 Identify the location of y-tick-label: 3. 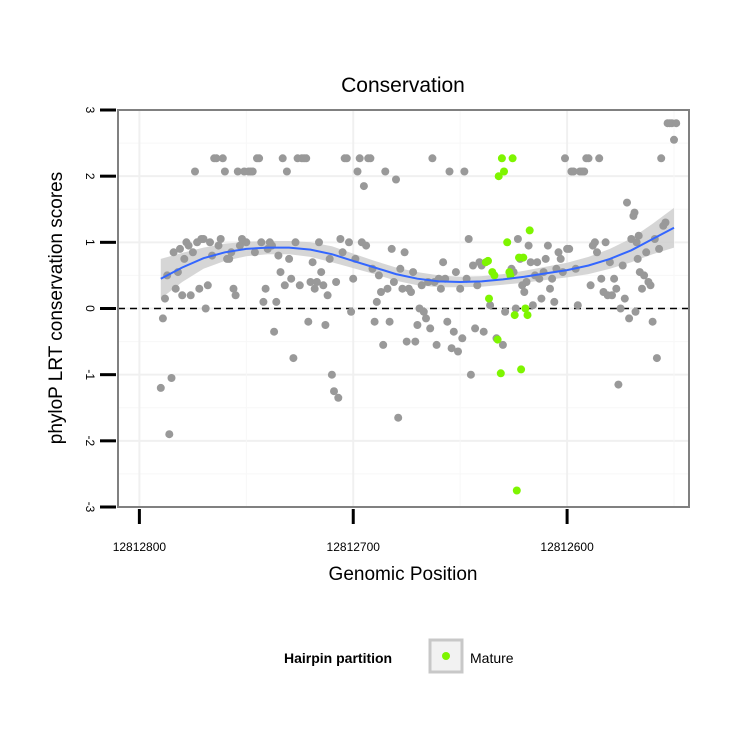
(90, 110).